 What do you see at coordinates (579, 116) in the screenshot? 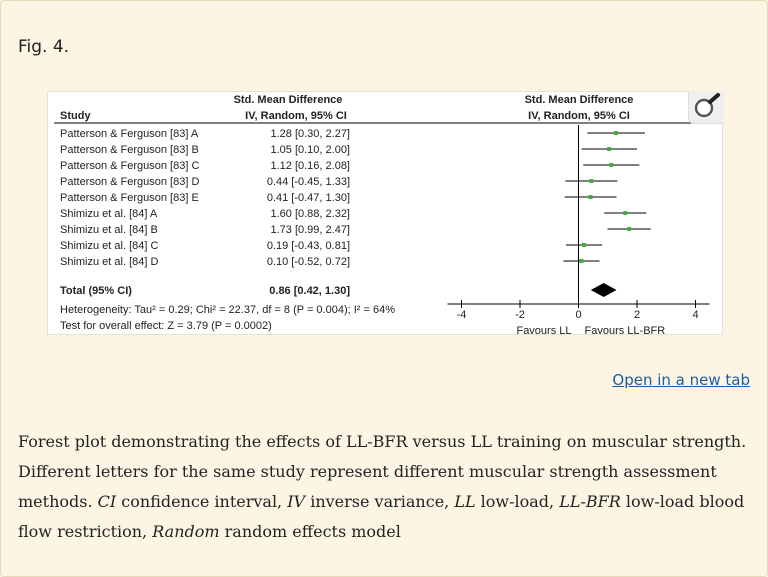
I see `plot-header-line2: IV, Random, 95% CI` at bounding box center [579, 116].